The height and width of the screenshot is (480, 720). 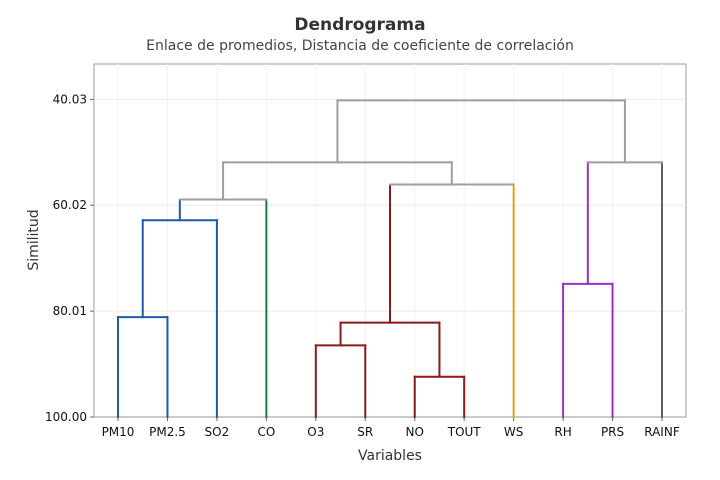 I want to click on y-tick-label: 100.00, so click(x=66, y=417).